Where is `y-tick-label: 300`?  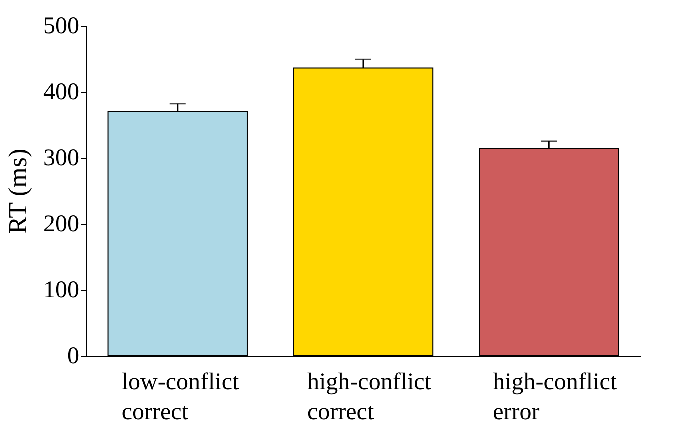 y-tick-label: 300 is located at coordinates (62, 159).